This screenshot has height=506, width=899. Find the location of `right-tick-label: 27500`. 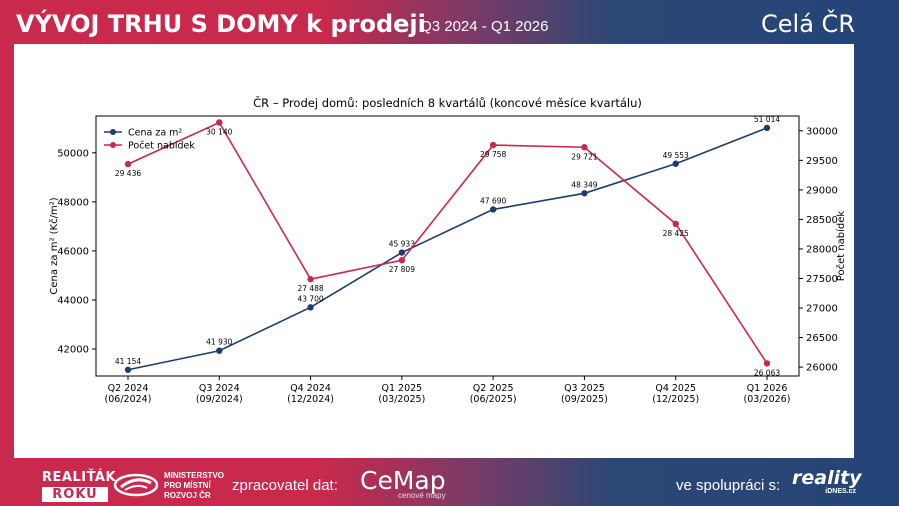

right-tick-label: 27500 is located at coordinates (822, 279).